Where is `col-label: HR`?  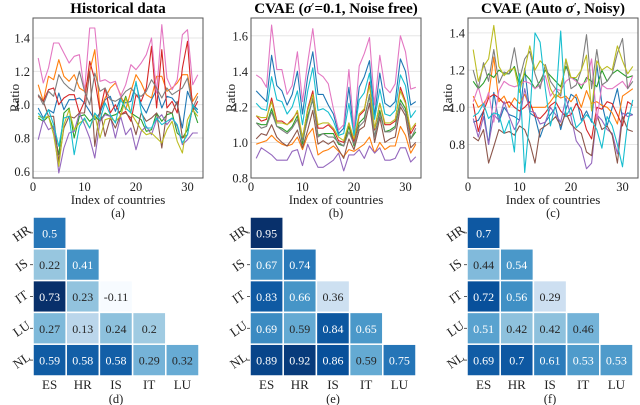
col-label: HR is located at coordinates (83, 384).